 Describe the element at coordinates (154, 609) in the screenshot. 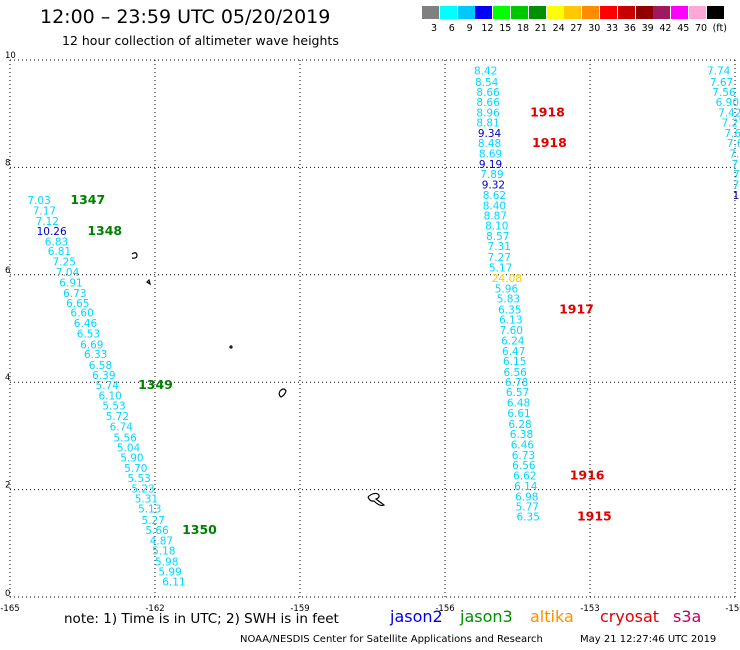

I see `x-tick-label: -162` at that location.